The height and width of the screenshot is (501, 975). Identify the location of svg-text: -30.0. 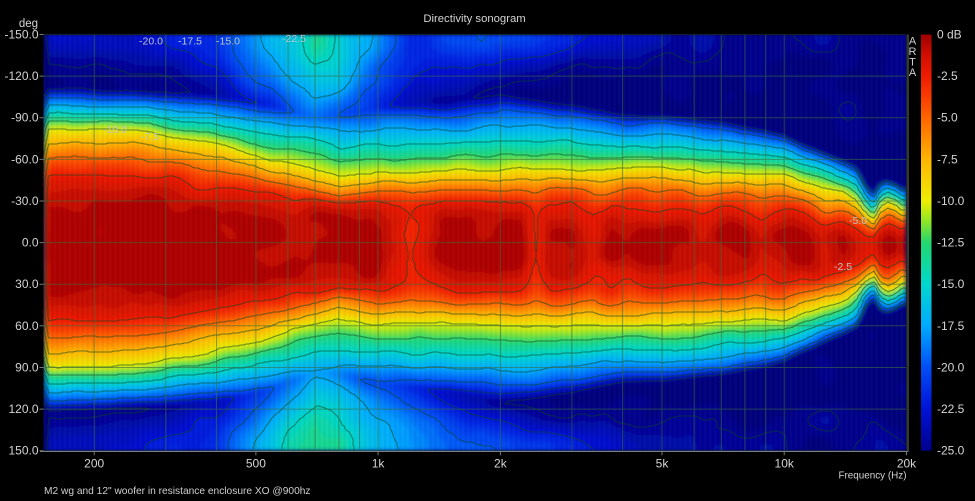
(25, 201).